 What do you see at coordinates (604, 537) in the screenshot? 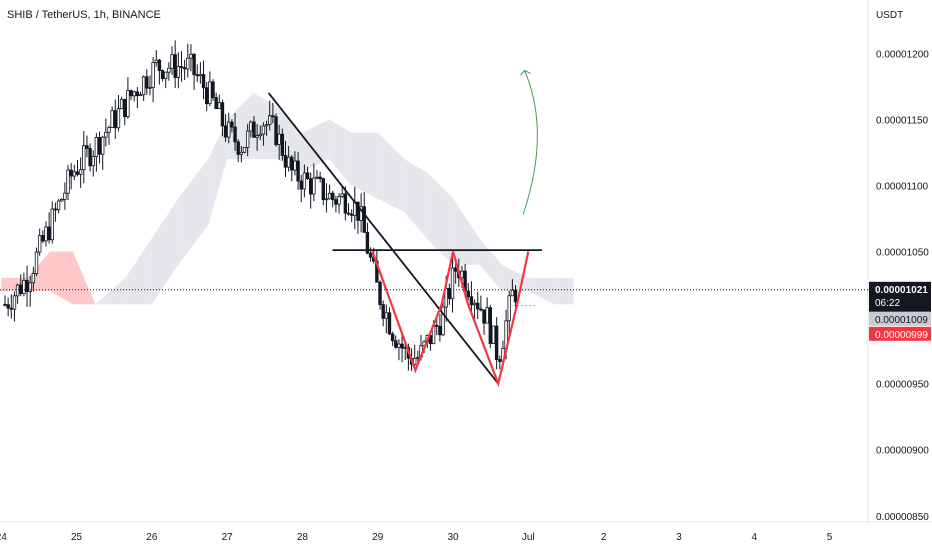
I see `x-tick-label: 2` at bounding box center [604, 537].